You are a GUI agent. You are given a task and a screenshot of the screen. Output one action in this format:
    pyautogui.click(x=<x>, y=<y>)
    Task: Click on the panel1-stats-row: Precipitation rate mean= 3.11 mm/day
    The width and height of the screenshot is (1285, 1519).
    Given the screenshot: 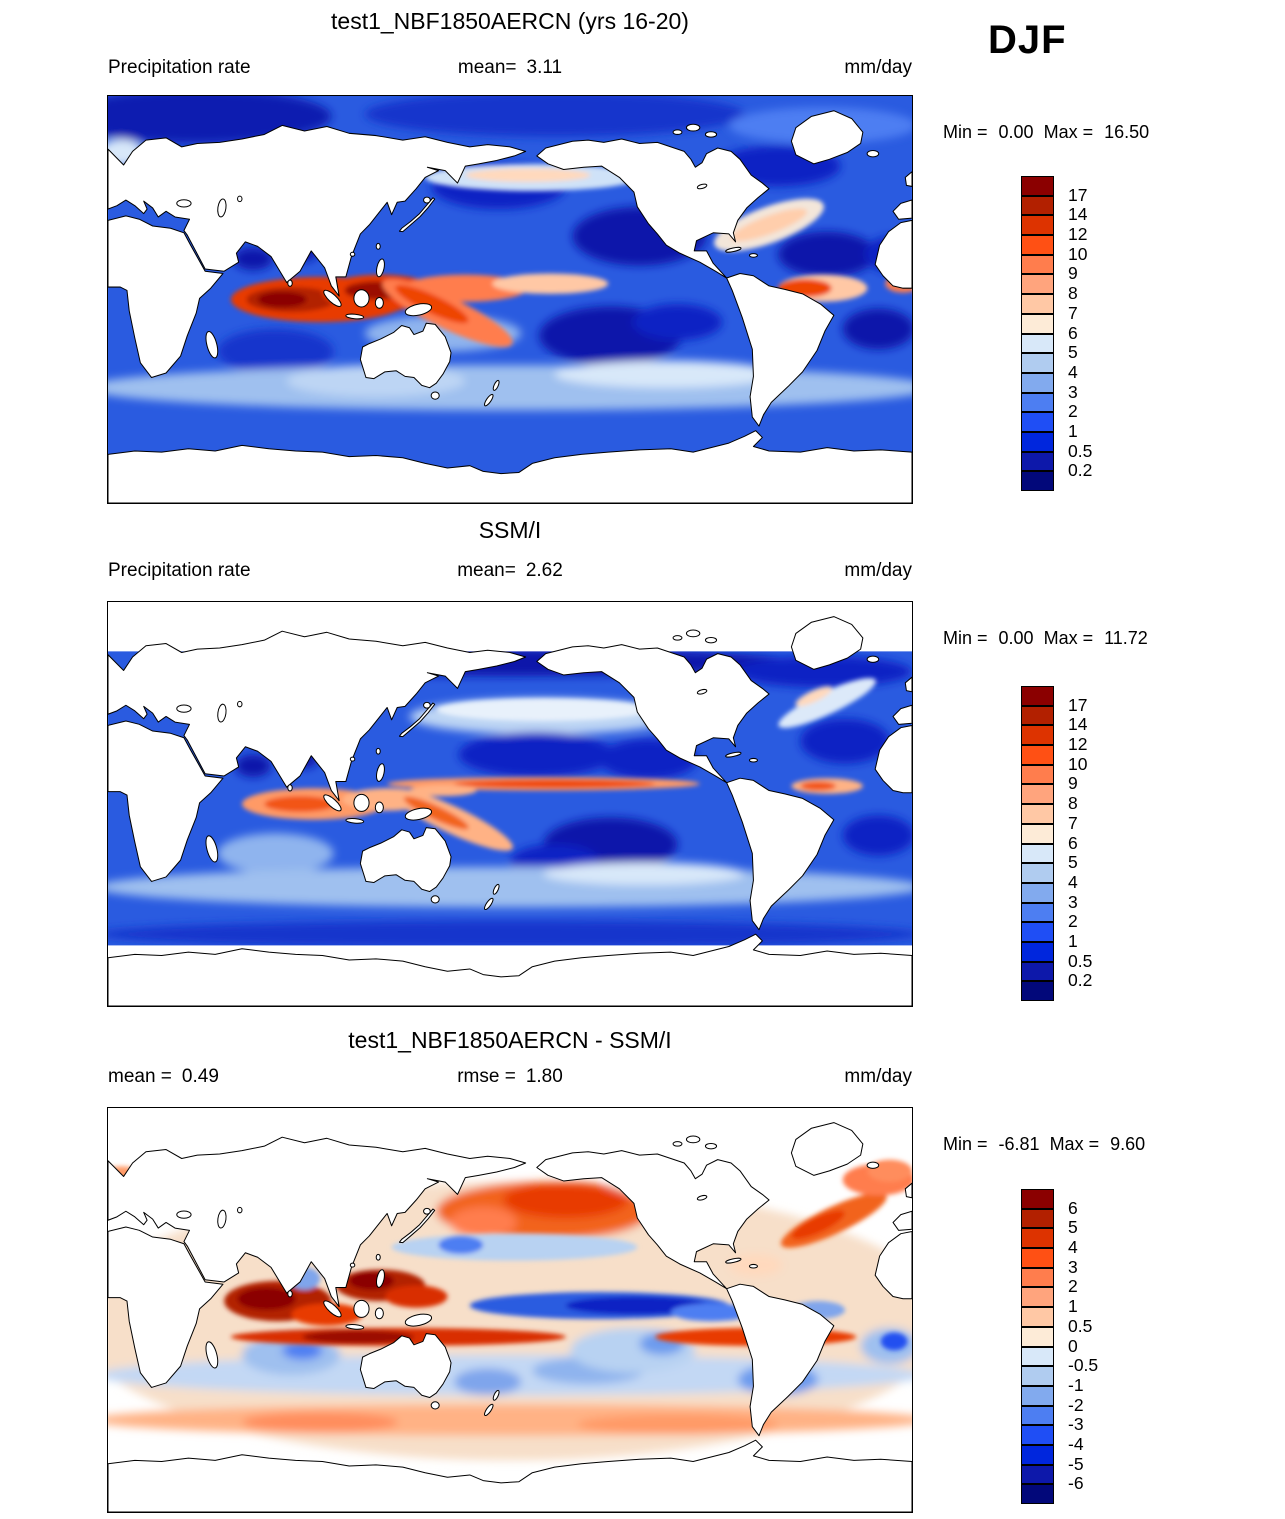 What is the action you would take?
    pyautogui.click(x=510, y=69)
    